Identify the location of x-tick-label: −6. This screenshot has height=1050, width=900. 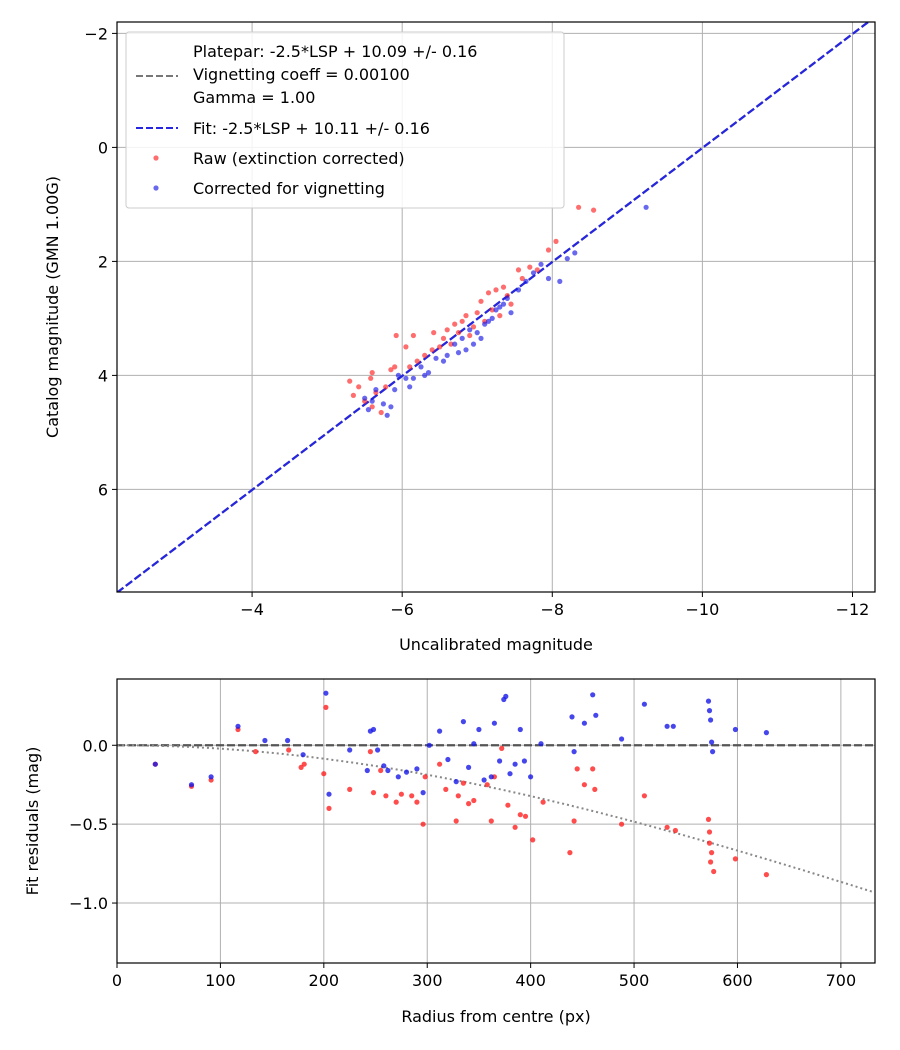
(402, 609).